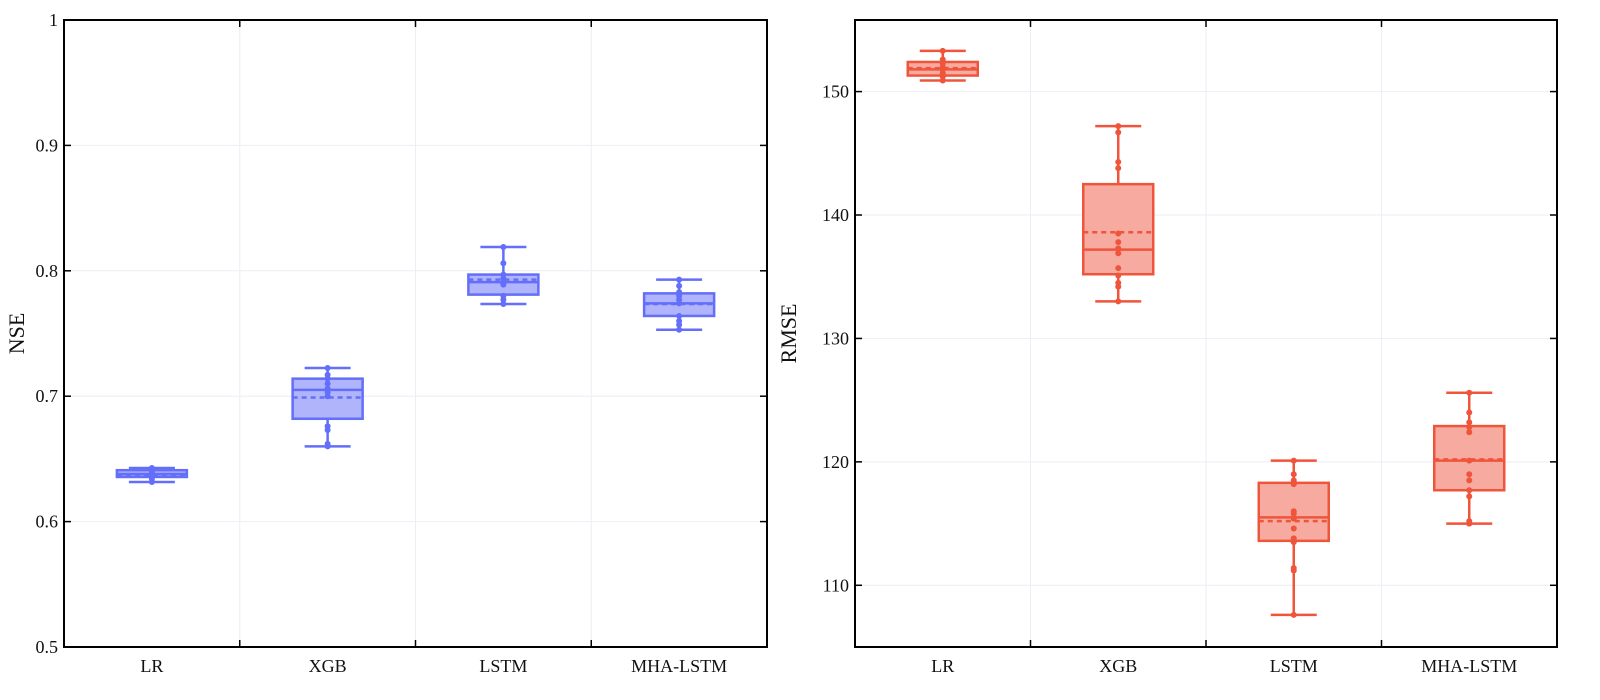 This screenshot has height=700, width=1600. I want to click on y-tick-label: 140, so click(835, 215).